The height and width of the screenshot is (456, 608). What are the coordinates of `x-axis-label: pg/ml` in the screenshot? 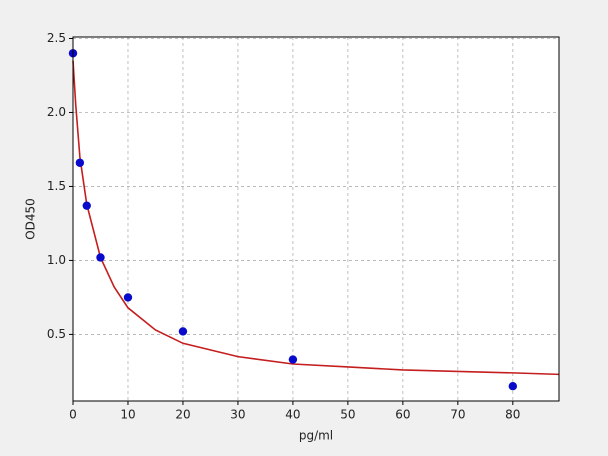 It's located at (316, 436).